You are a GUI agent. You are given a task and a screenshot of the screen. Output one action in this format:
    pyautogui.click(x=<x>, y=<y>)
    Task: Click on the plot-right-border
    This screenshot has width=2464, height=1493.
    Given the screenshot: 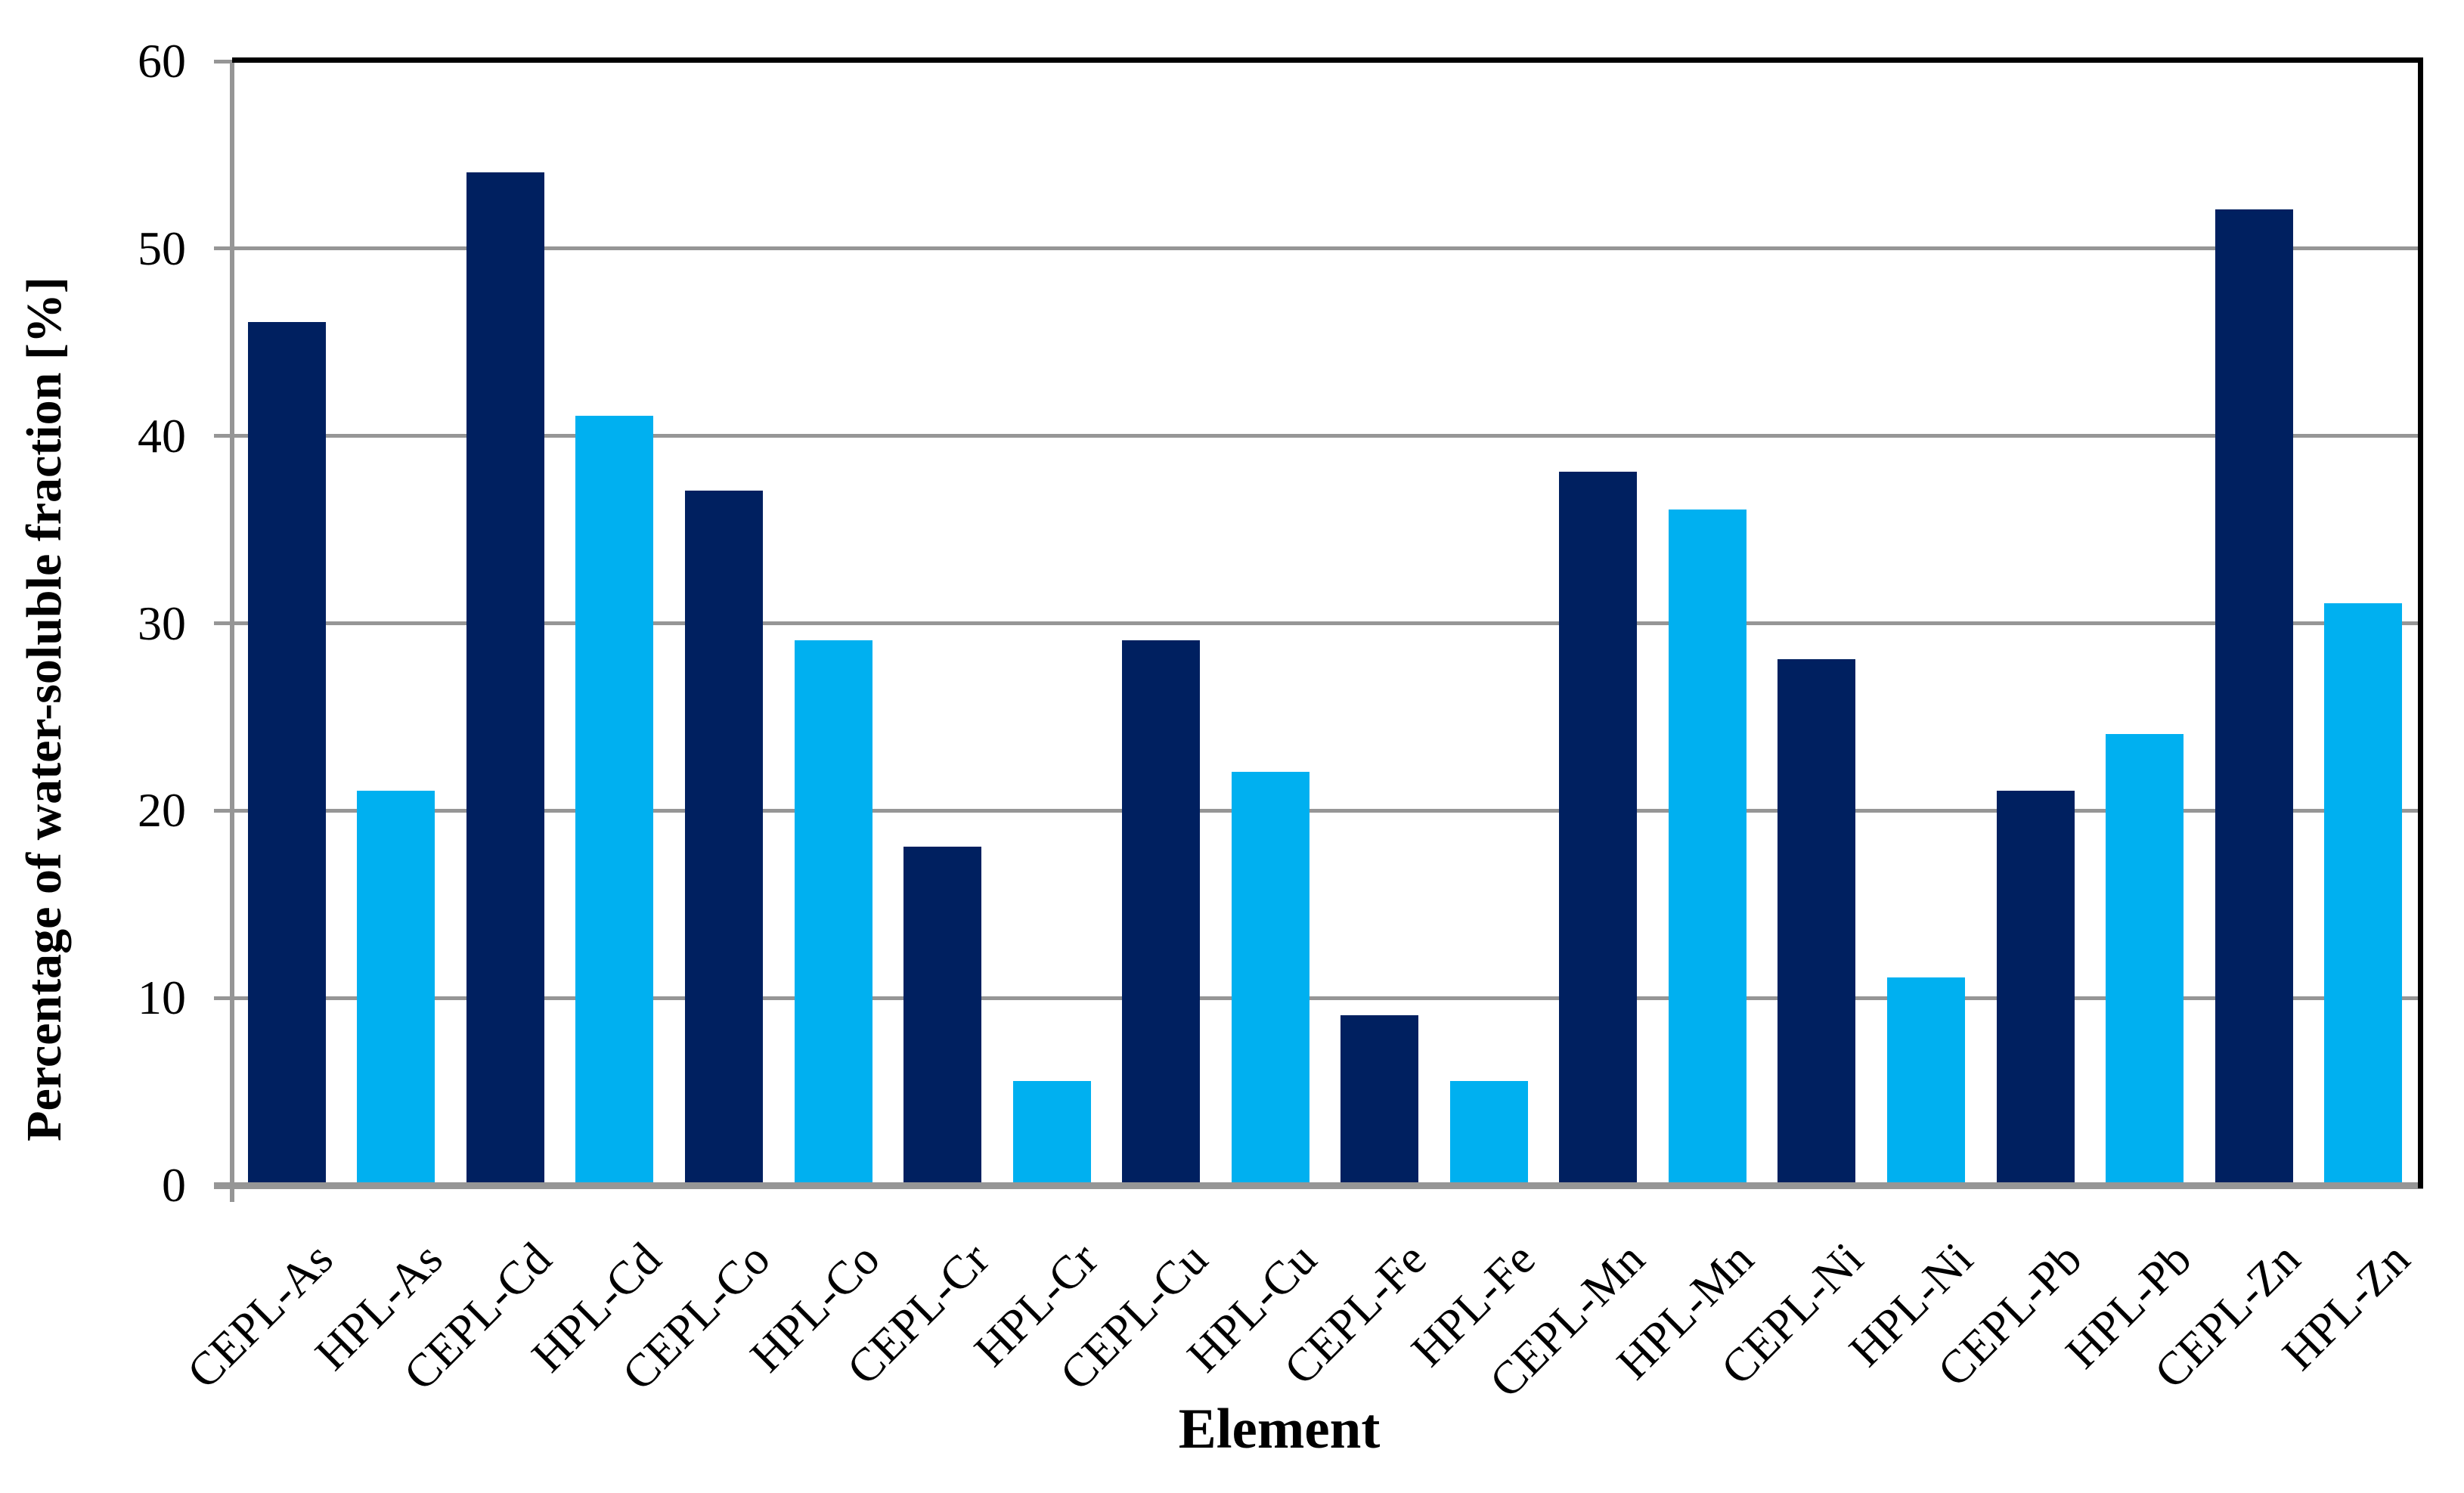 What is the action you would take?
    pyautogui.click(x=2420, y=622)
    